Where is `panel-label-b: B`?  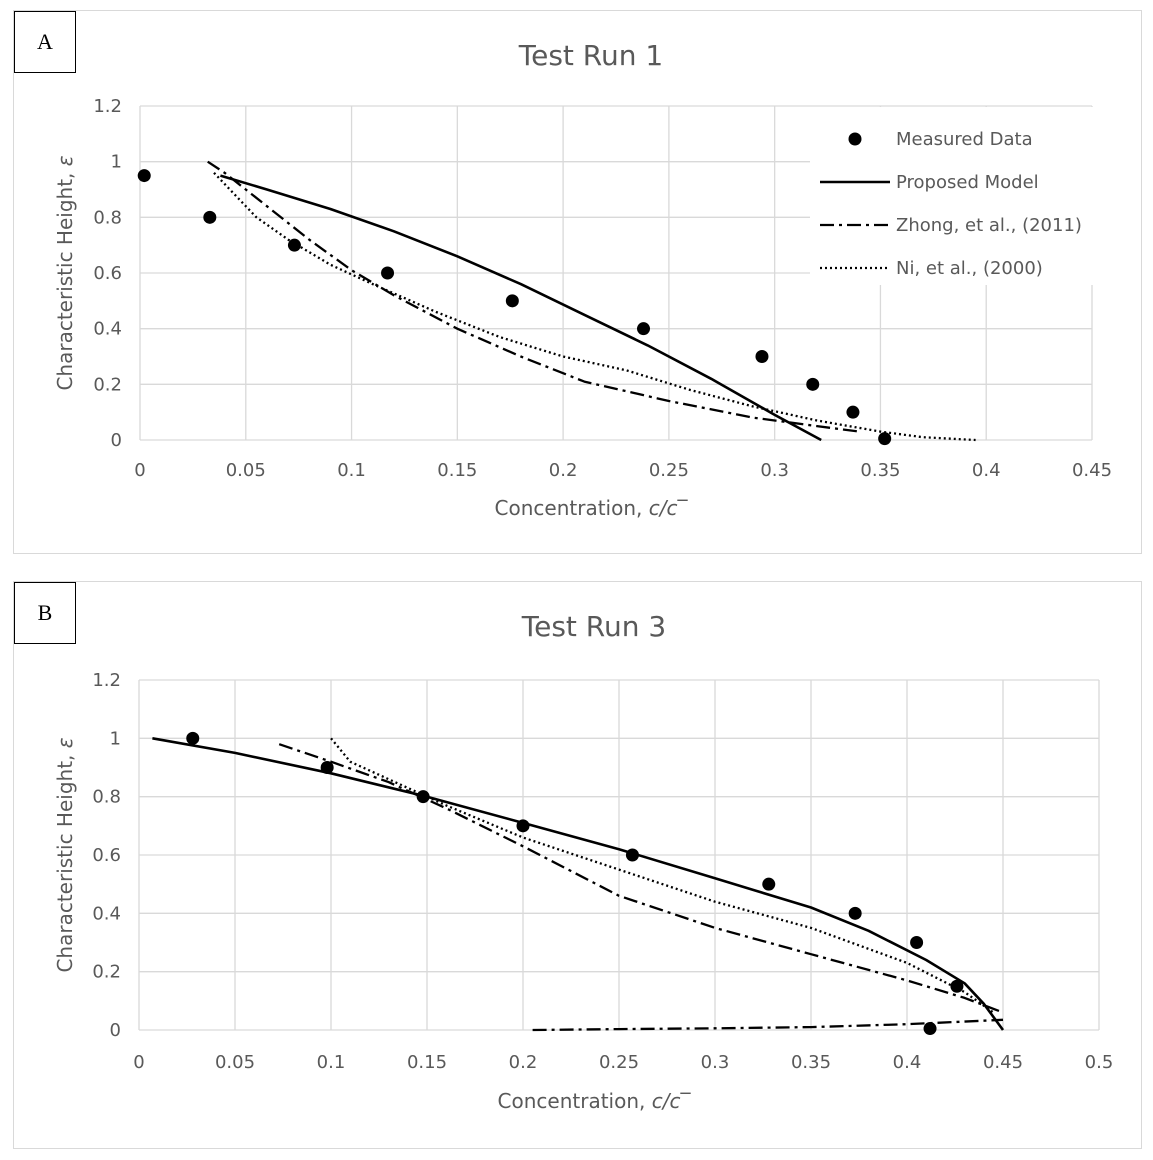
panel-label-b: B is located at coordinates (45, 613).